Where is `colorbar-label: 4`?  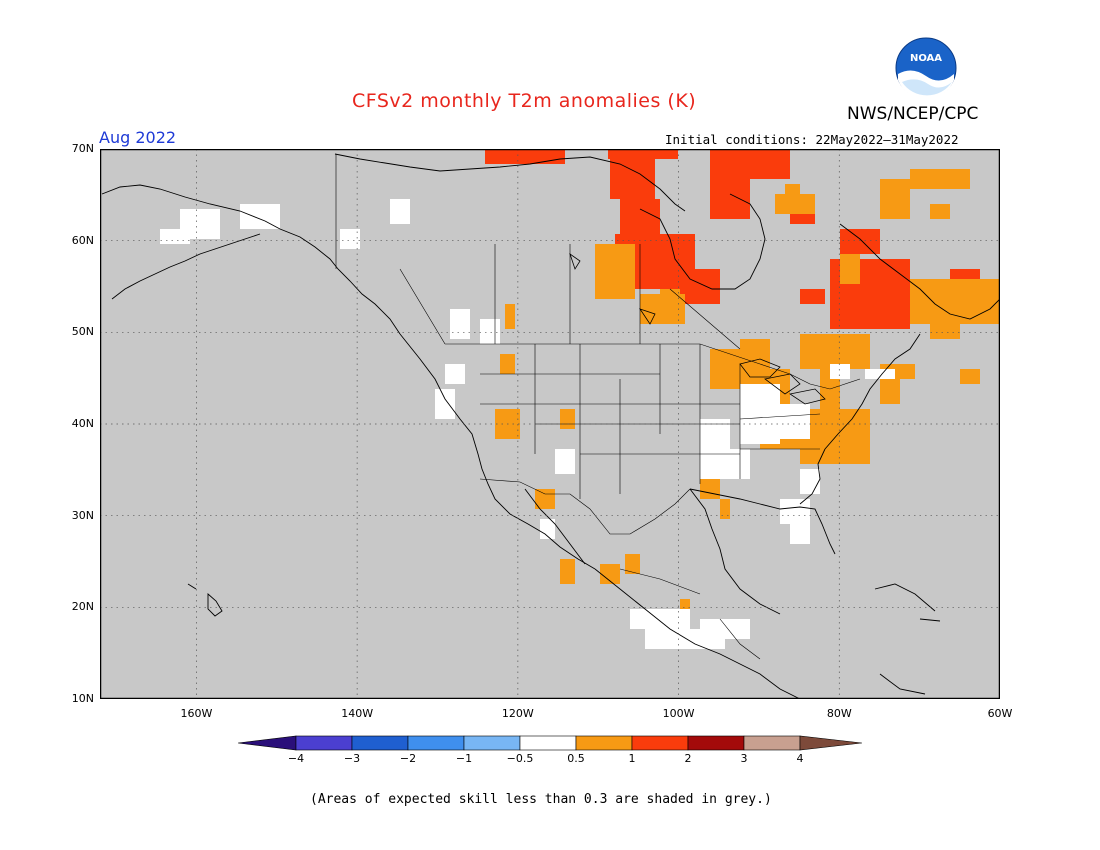 colorbar-label: 4 is located at coordinates (800, 758).